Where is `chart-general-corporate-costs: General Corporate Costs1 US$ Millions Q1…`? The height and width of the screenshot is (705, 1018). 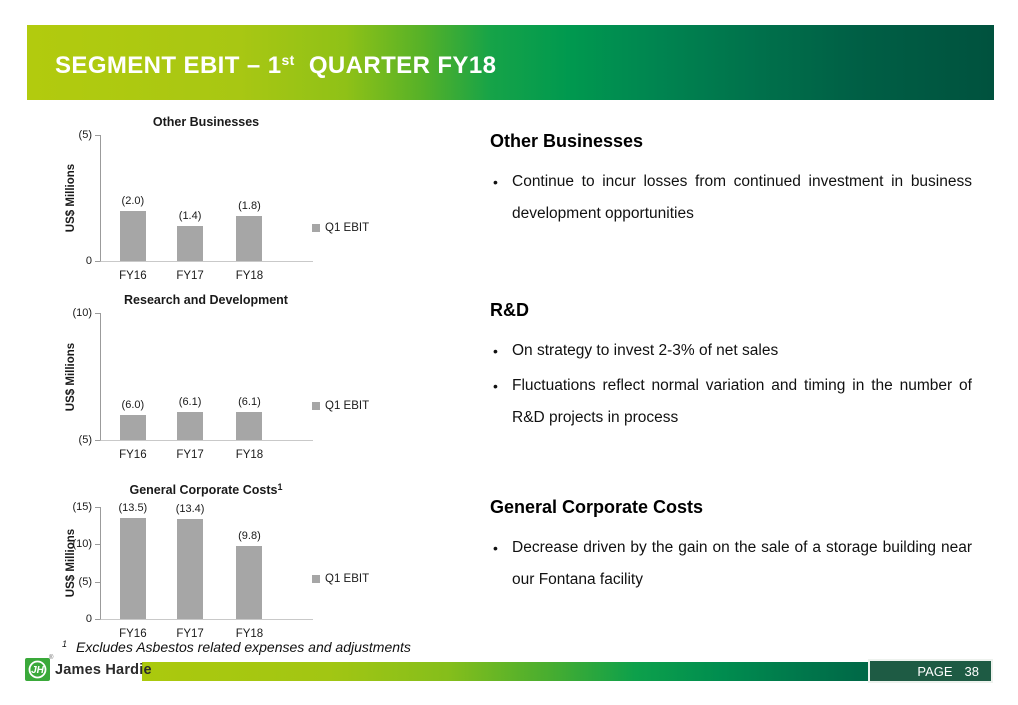 chart-general-corporate-costs: General Corporate Costs1 US$ Millions Q1… is located at coordinates (252, 566).